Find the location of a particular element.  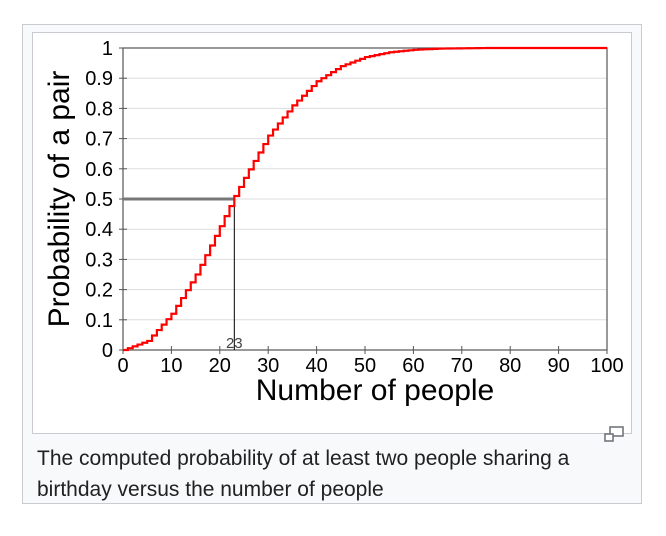

y-tick-label: 0.8 is located at coordinates (99, 109).